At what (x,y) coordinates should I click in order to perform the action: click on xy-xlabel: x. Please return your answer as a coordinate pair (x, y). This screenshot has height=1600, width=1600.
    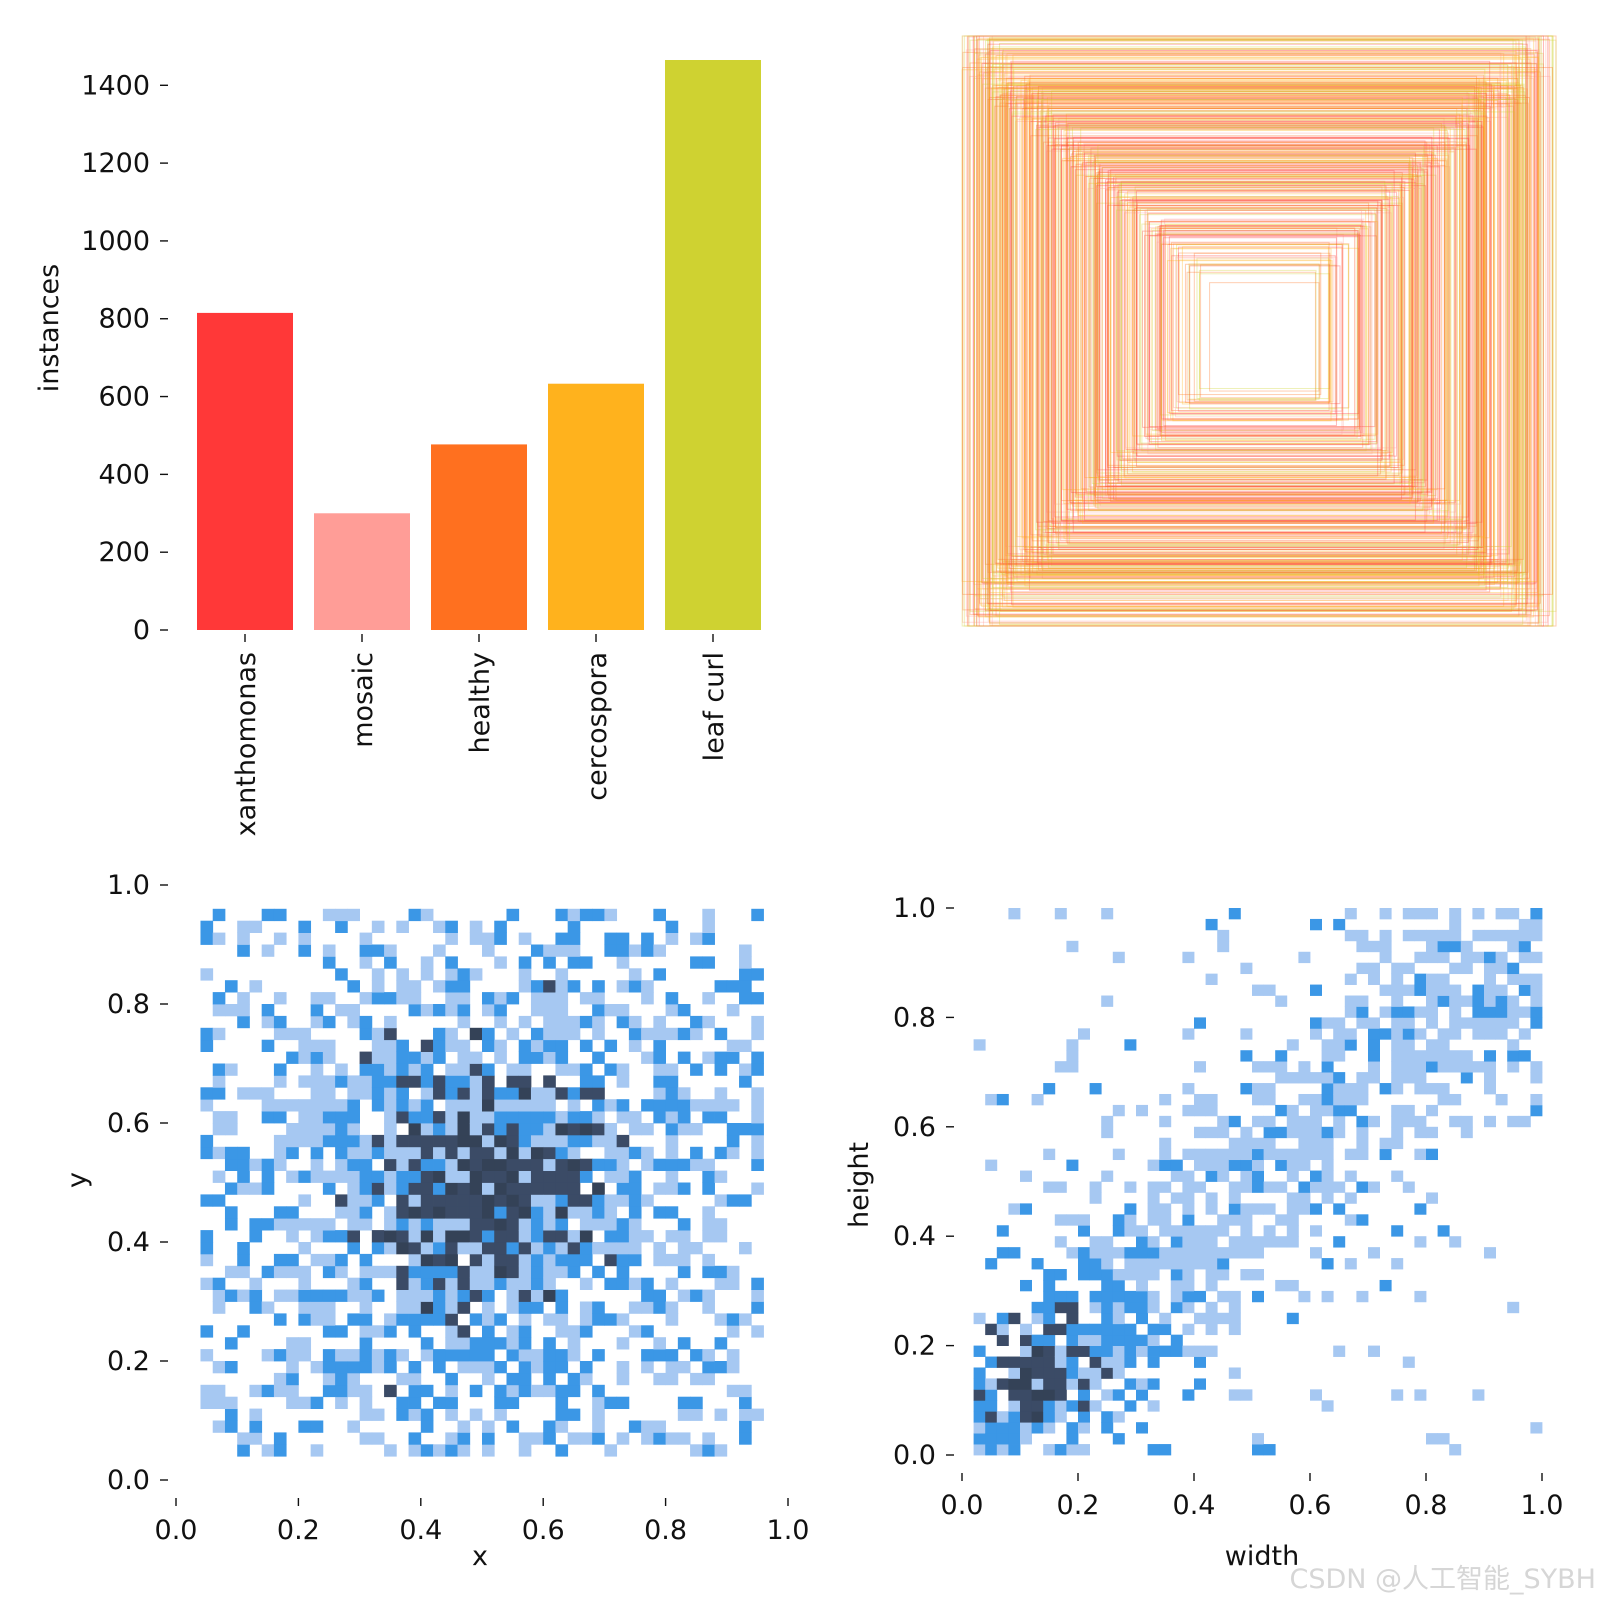
    Looking at the image, I should click on (480, 1556).